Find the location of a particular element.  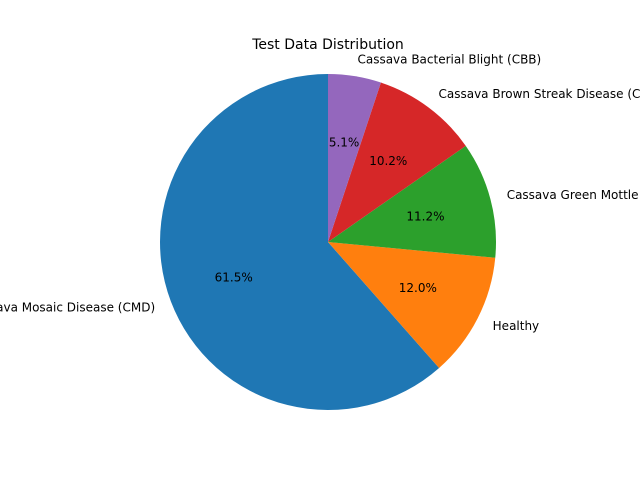

slice-label-cbsd: Cassava Brown Streak Disease (CBSD) is located at coordinates (539, 94).